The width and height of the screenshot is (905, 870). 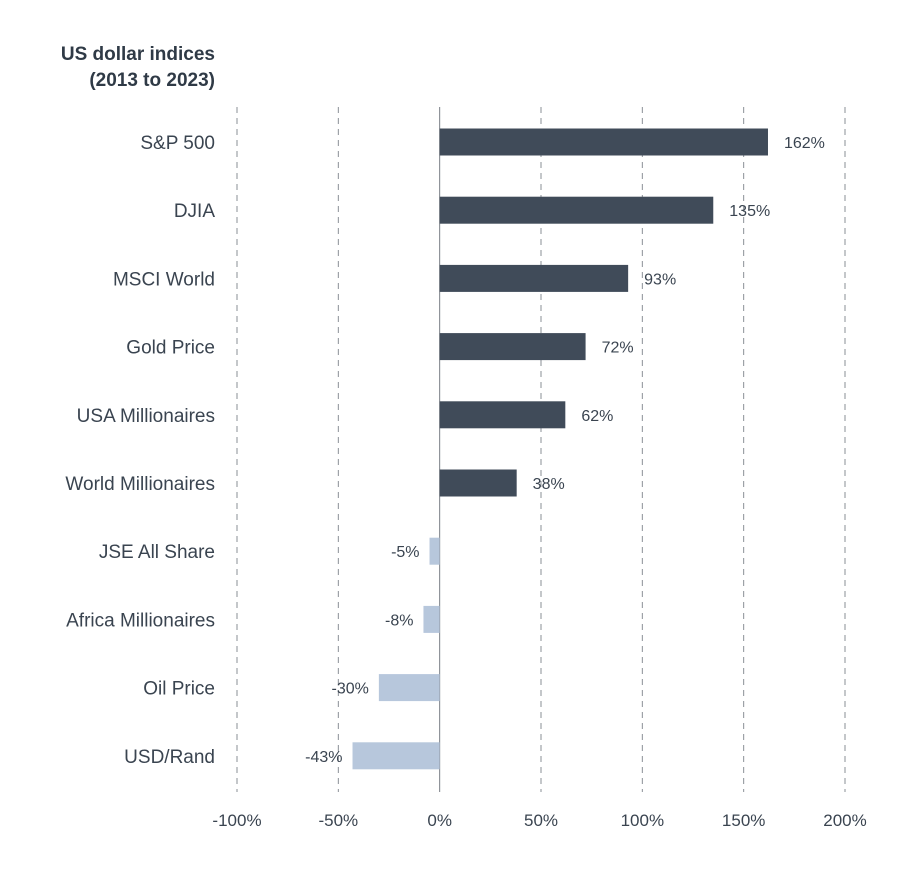 I want to click on x-tick-label: -50%, so click(x=338, y=820).